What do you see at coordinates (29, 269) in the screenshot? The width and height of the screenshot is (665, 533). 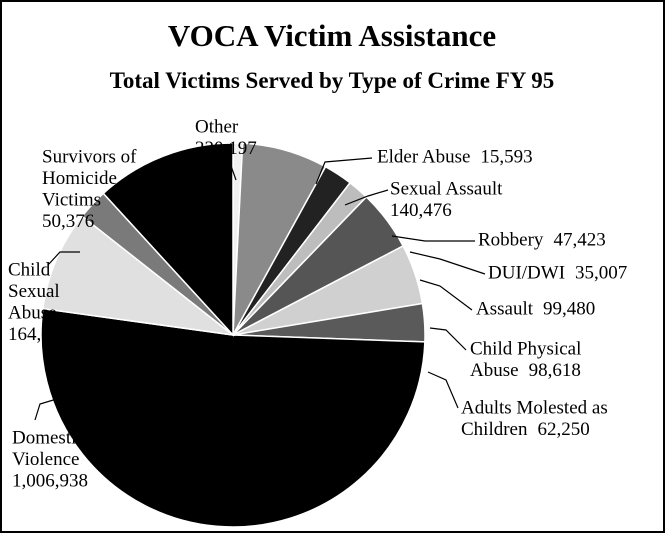 I see `slice-label: Child` at bounding box center [29, 269].